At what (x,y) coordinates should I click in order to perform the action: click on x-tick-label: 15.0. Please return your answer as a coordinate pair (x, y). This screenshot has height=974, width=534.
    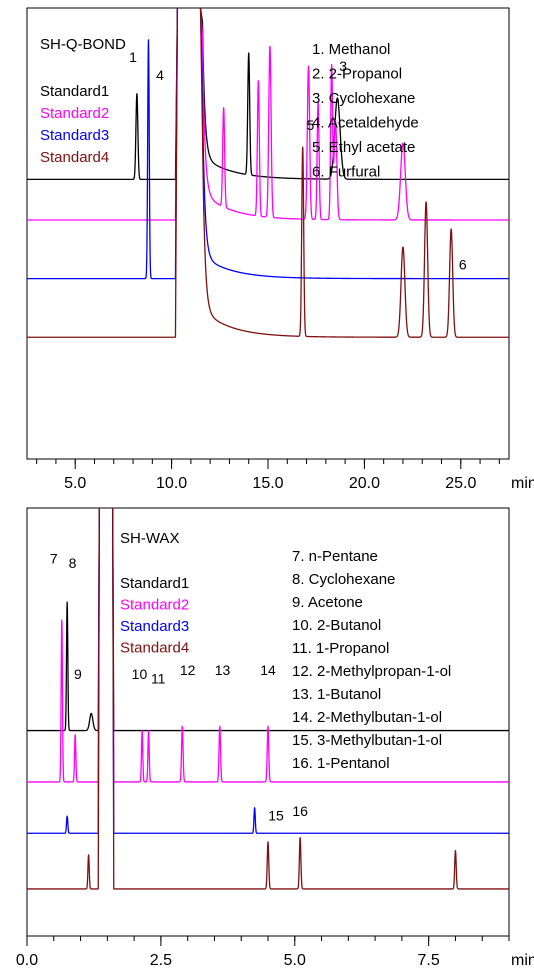
    Looking at the image, I should click on (267, 483).